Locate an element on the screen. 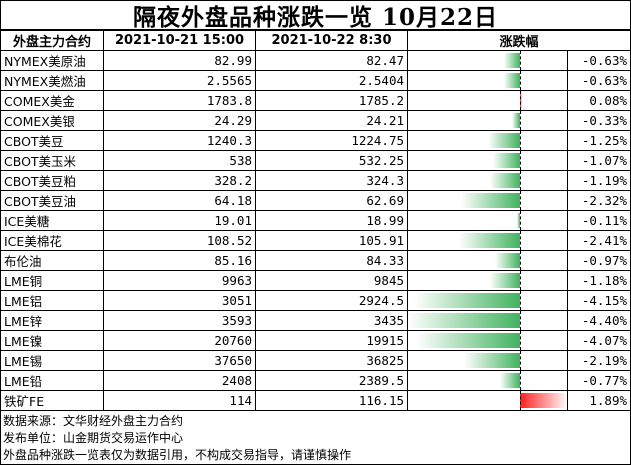  table-row: LME锌 3593 3435 -4.40% is located at coordinates (315, 320).